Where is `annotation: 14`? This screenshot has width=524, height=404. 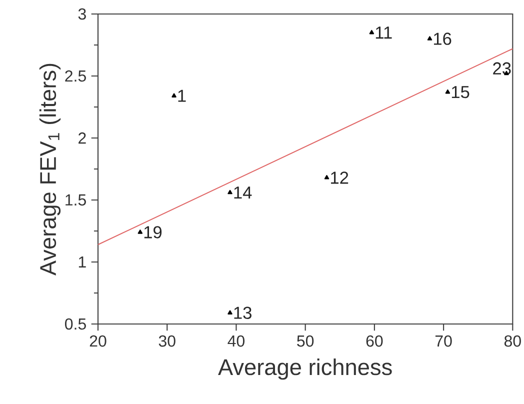
annotation: 14 is located at coordinates (243, 192).